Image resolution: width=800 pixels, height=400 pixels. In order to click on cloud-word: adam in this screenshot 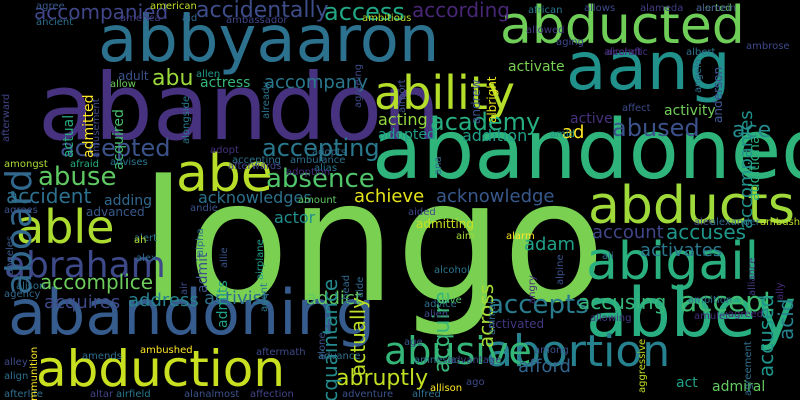, I will do `click(550, 244)`.